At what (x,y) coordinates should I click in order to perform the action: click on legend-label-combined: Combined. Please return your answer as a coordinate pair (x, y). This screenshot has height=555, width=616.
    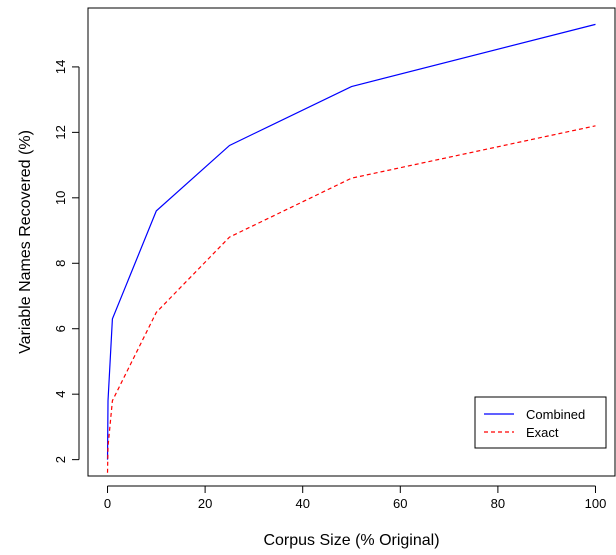
    Looking at the image, I should click on (555, 414).